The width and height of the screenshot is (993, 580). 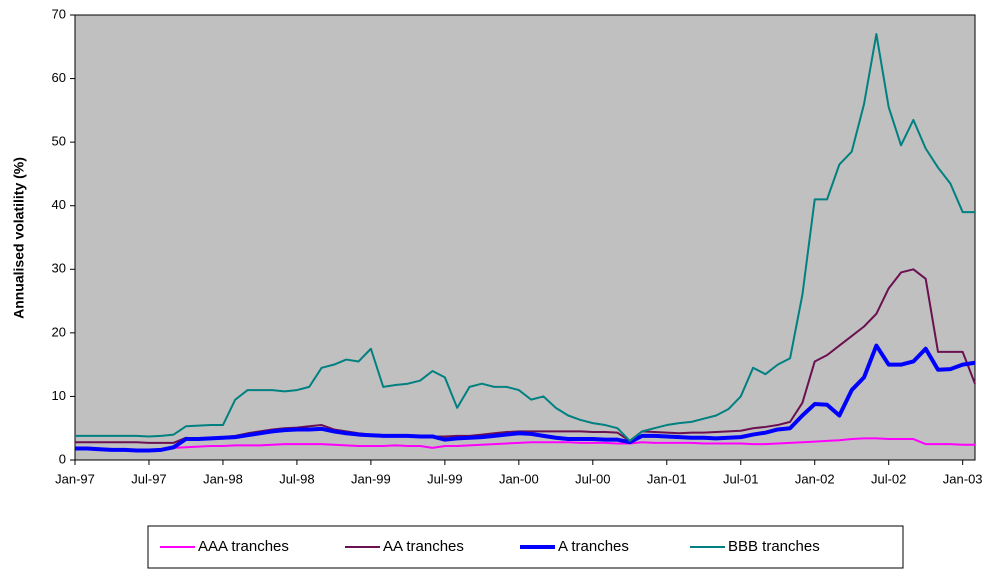 What do you see at coordinates (148, 478) in the screenshot?
I see `x-tick-label: Jul-97` at bounding box center [148, 478].